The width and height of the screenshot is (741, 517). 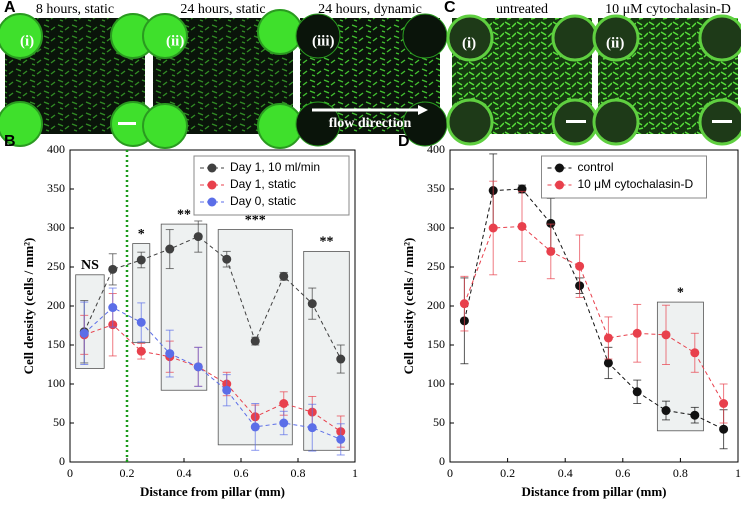 I want to click on image-caption: 24 hours, dynamic, so click(x=370, y=9).